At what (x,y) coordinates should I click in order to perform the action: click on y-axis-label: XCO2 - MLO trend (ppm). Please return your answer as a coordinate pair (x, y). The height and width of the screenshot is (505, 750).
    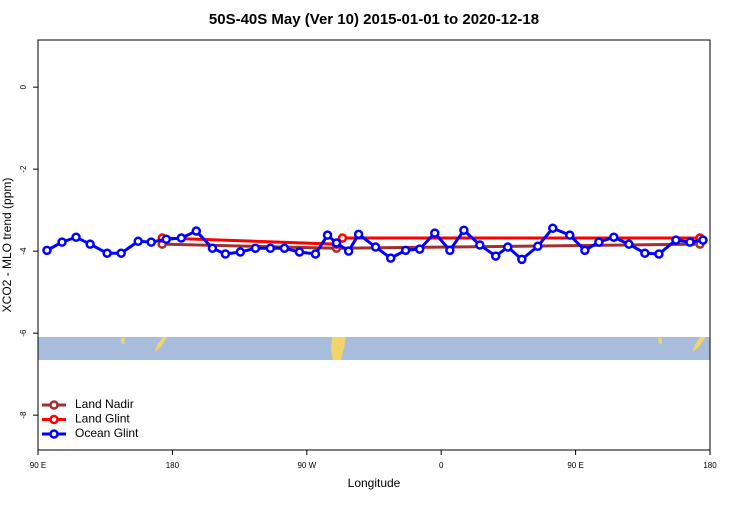
    Looking at the image, I should click on (7, 245).